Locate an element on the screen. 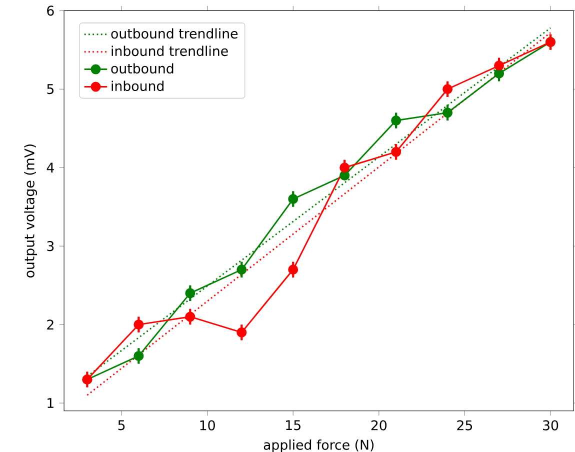 Image resolution: width=575 pixels, height=452 pixels. y-tick-label: 3 is located at coordinates (50, 246).